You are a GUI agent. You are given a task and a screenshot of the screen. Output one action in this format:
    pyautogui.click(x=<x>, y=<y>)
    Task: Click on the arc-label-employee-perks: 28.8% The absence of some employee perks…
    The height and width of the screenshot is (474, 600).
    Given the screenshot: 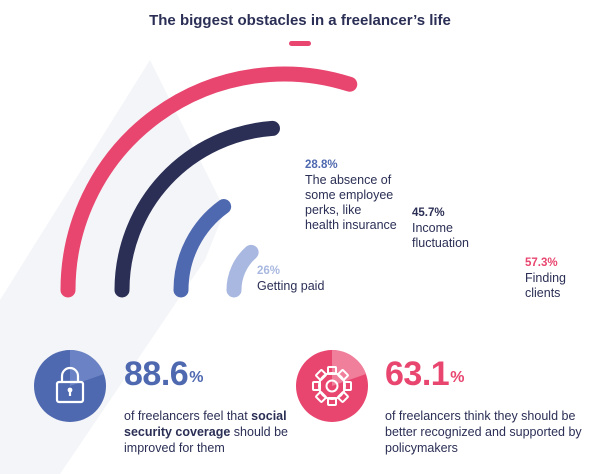 What is the action you would take?
    pyautogui.click(x=351, y=195)
    